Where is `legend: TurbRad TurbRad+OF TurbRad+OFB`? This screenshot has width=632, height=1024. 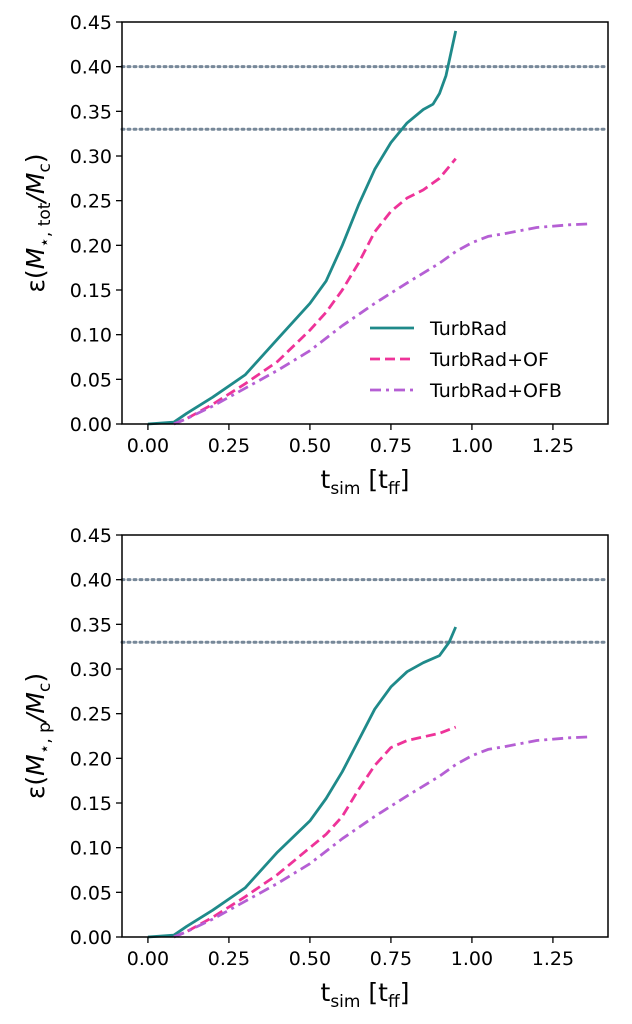
legend: TurbRad TurbRad+OF TurbRad+OFB is located at coordinates (466, 360).